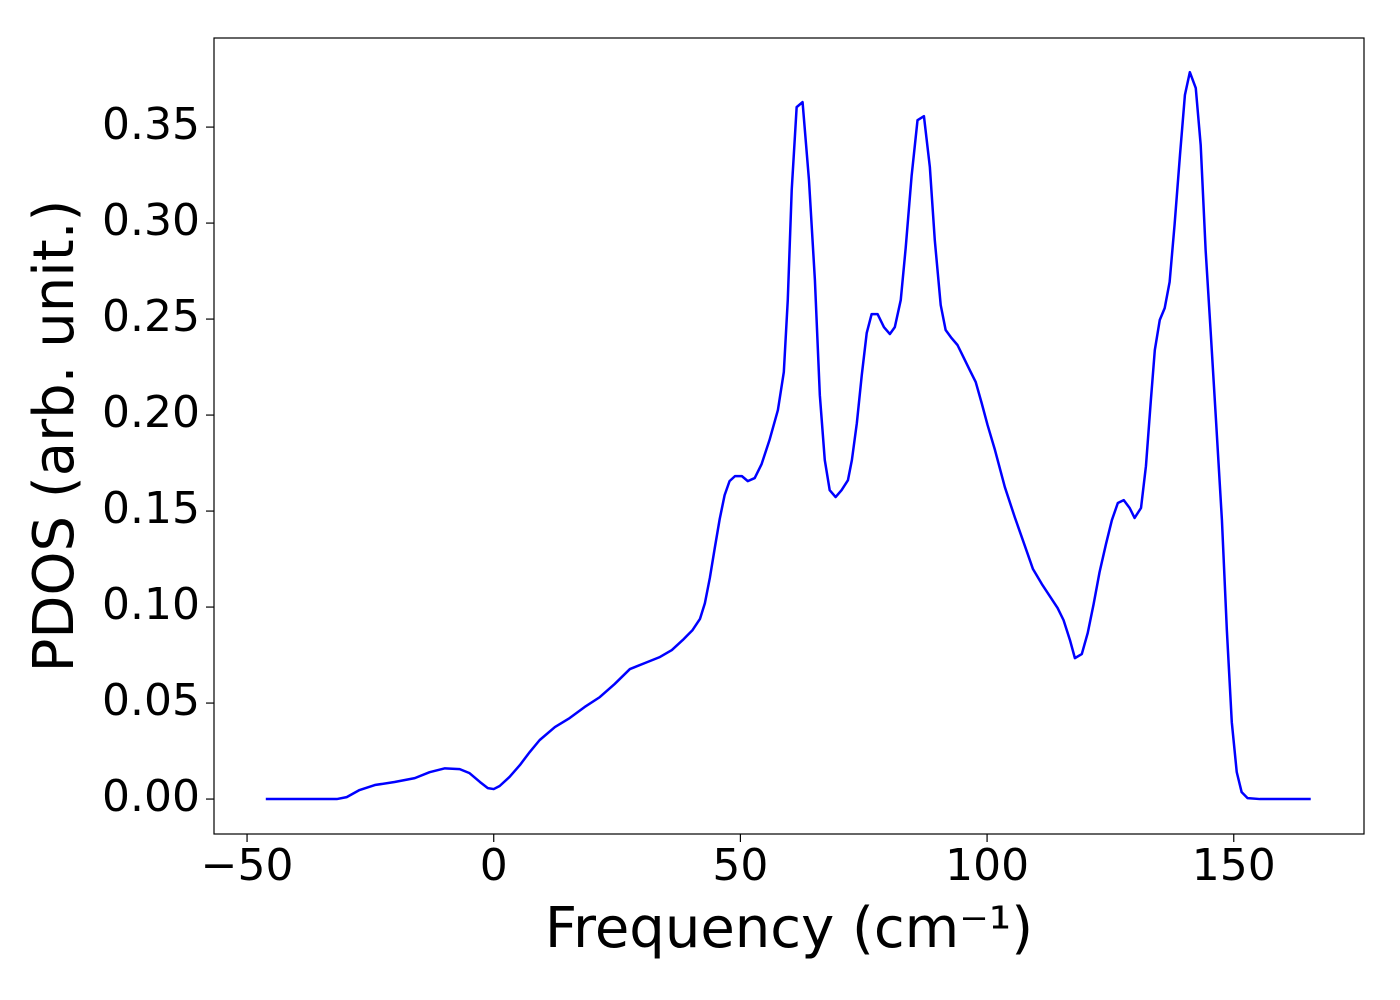 The image size is (1400, 1000). What do you see at coordinates (151, 508) in the screenshot?
I see `y-tick-label: 0.15` at bounding box center [151, 508].